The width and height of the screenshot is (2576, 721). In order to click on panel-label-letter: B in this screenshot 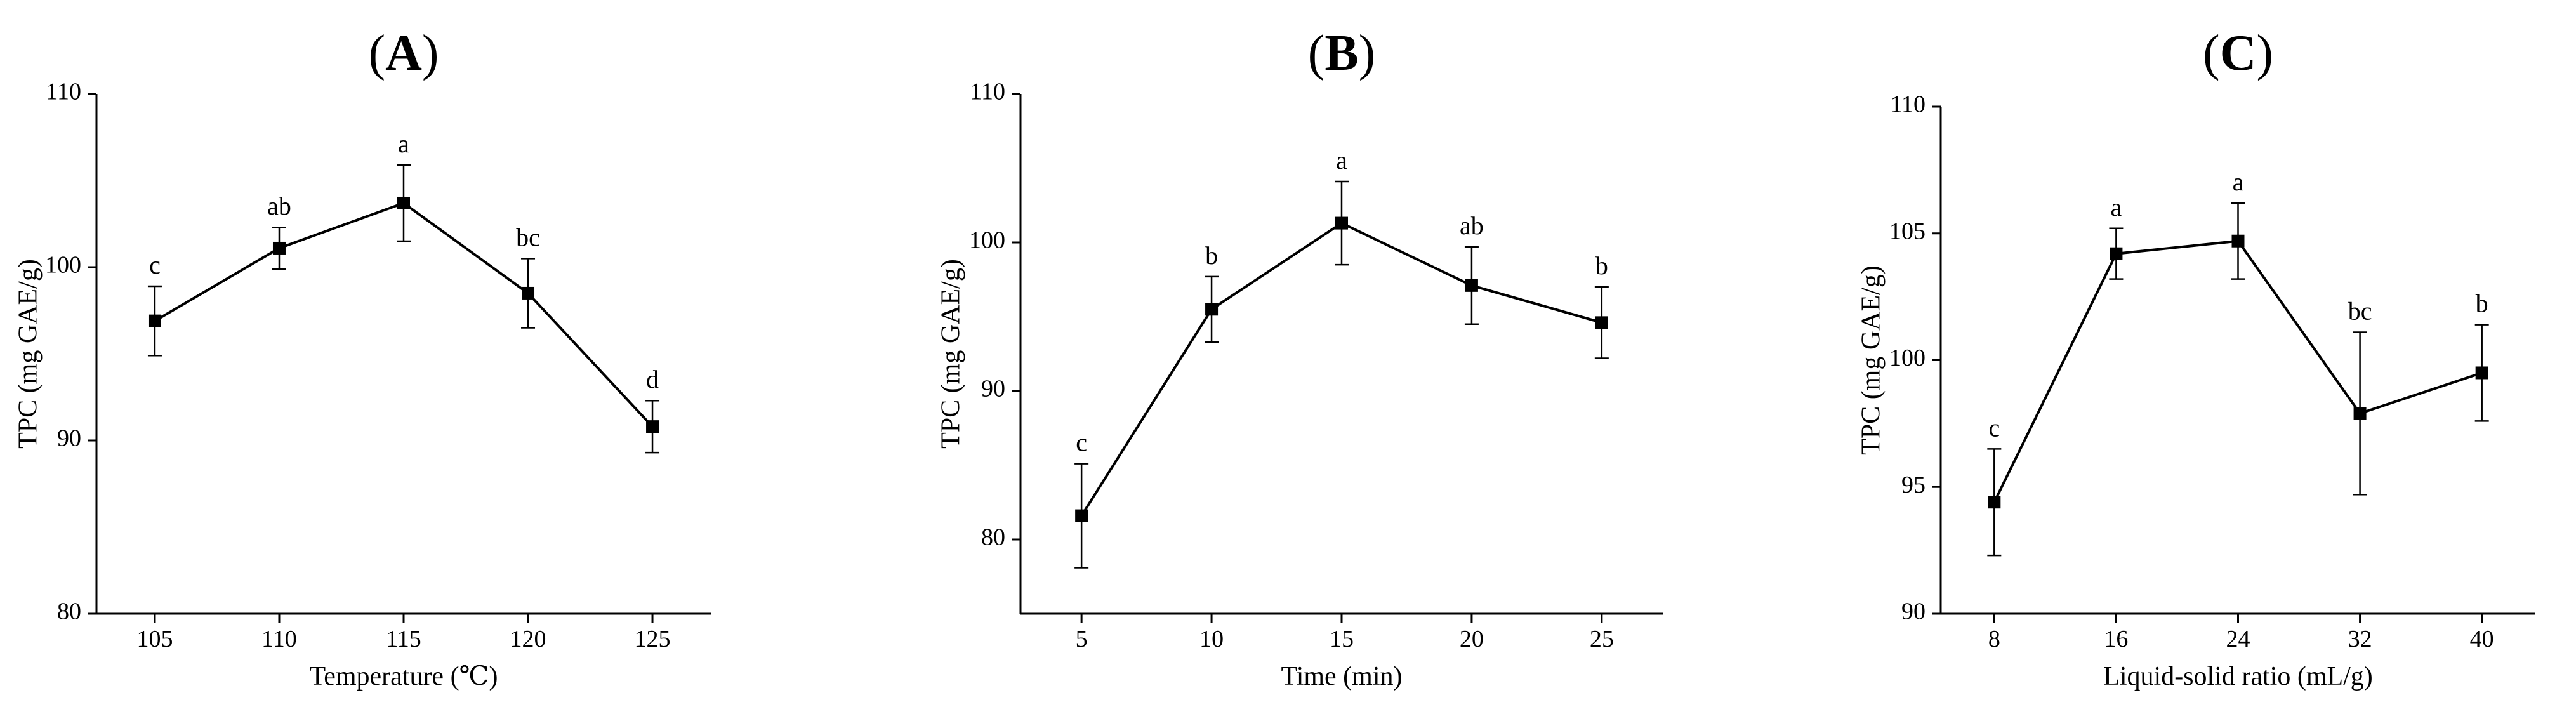, I will do `click(1341, 53)`.